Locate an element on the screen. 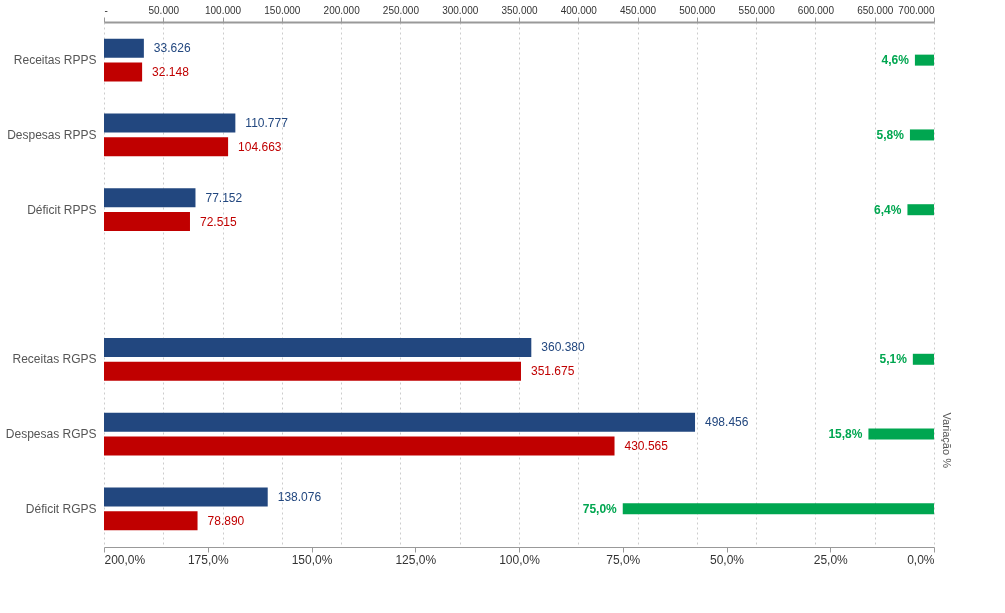 The height and width of the screenshot is (613, 1005). y-tick-label: Déficit RGPS is located at coordinates (61, 508).